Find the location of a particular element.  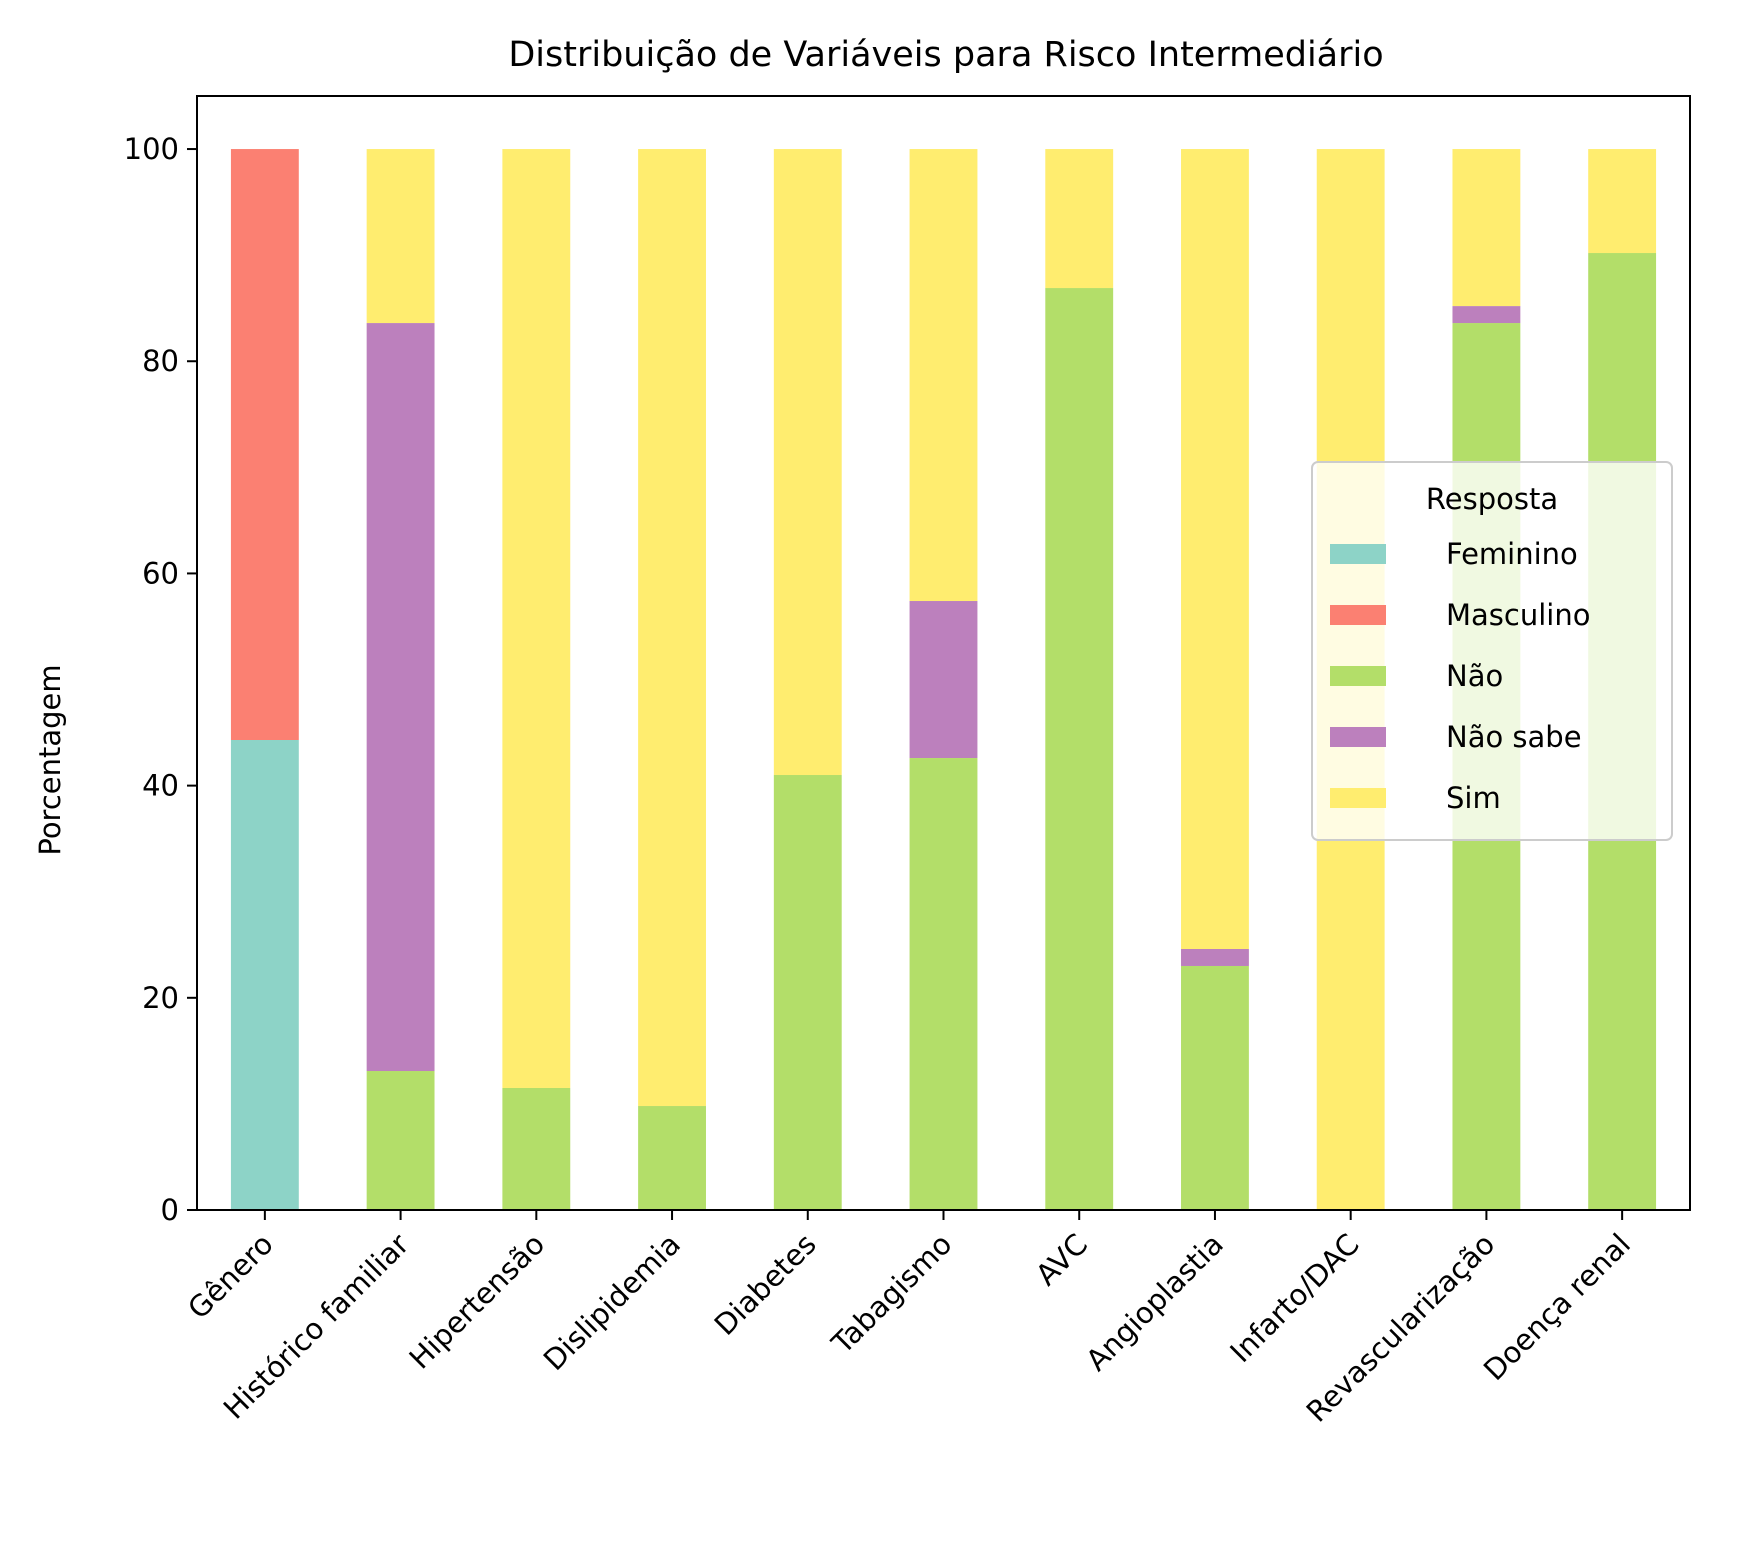

legend-label-1: Masculino is located at coordinates (1518, 615).